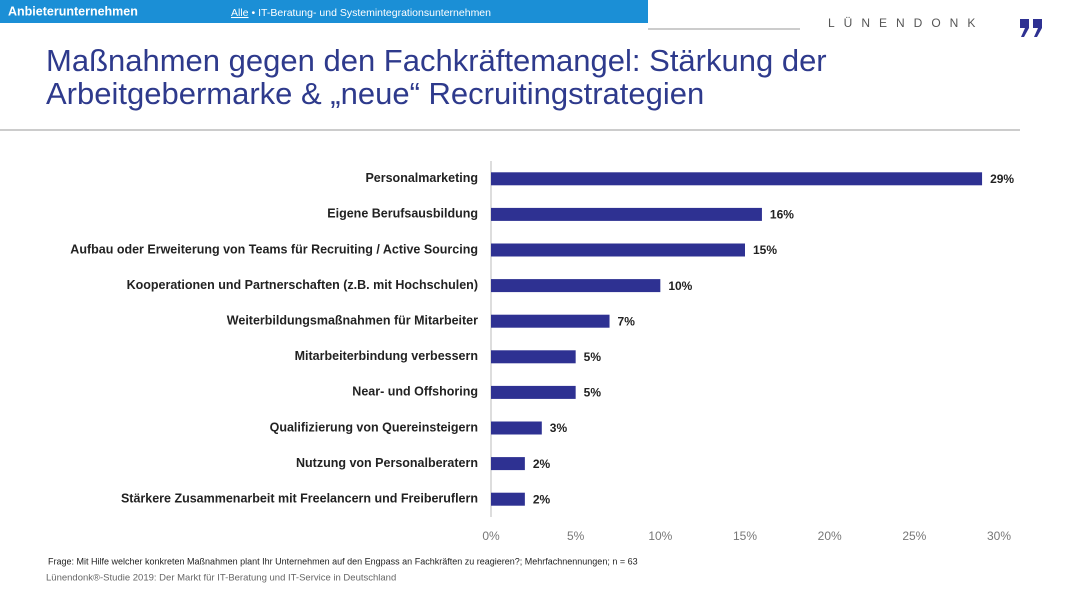  I want to click on x-tick-label: 10%, so click(660, 536).